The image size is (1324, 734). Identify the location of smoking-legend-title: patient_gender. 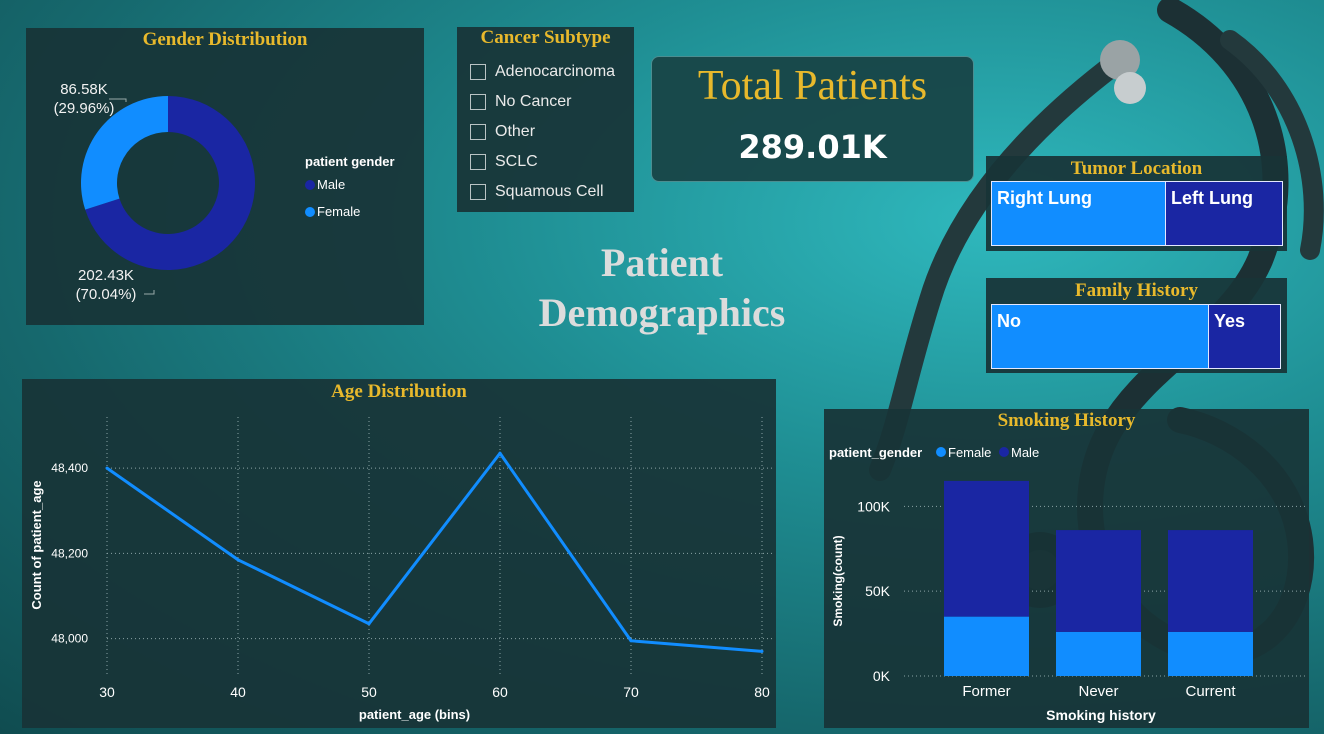
(875, 452).